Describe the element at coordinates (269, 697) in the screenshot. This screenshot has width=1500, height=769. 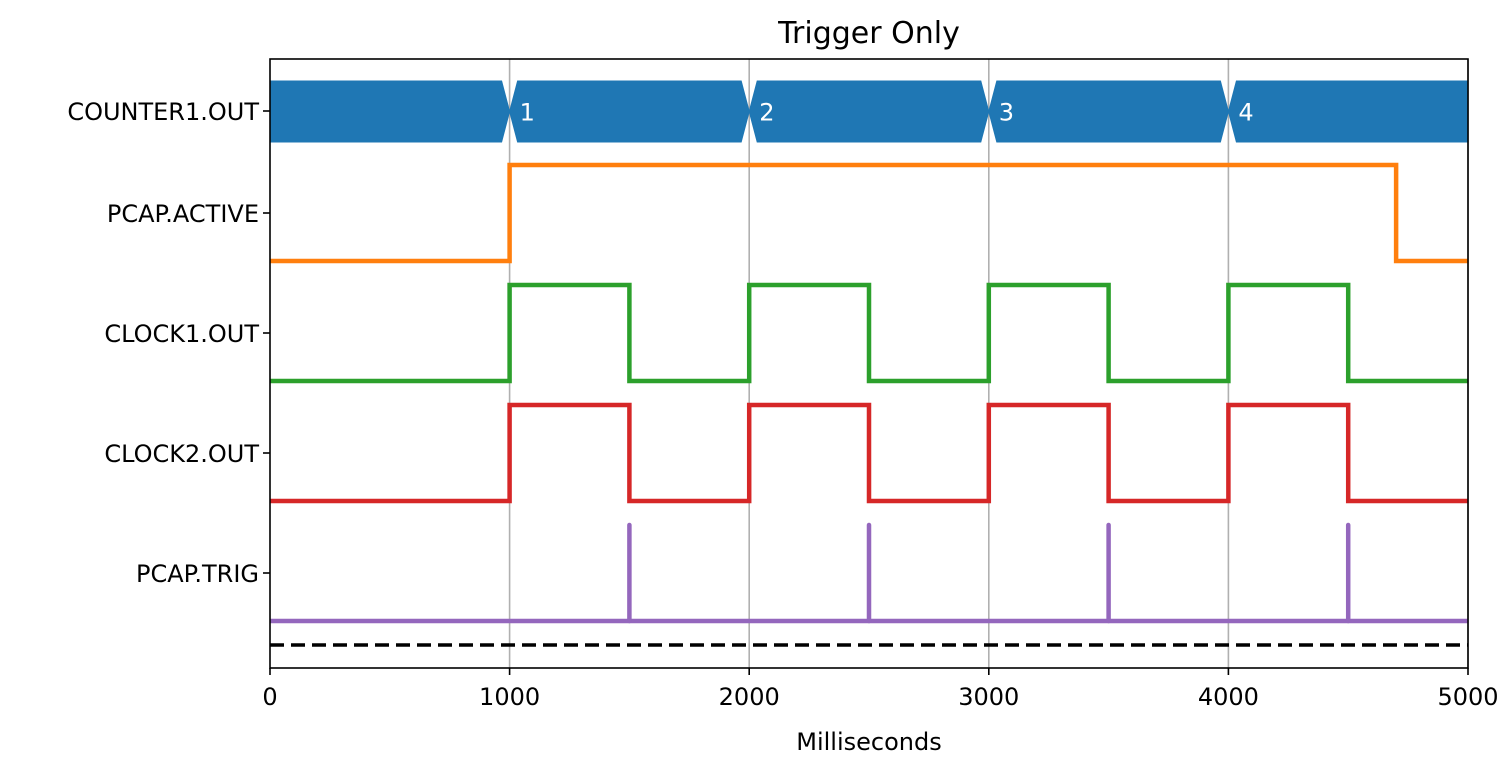
I see `x-tick-label: 0` at that location.